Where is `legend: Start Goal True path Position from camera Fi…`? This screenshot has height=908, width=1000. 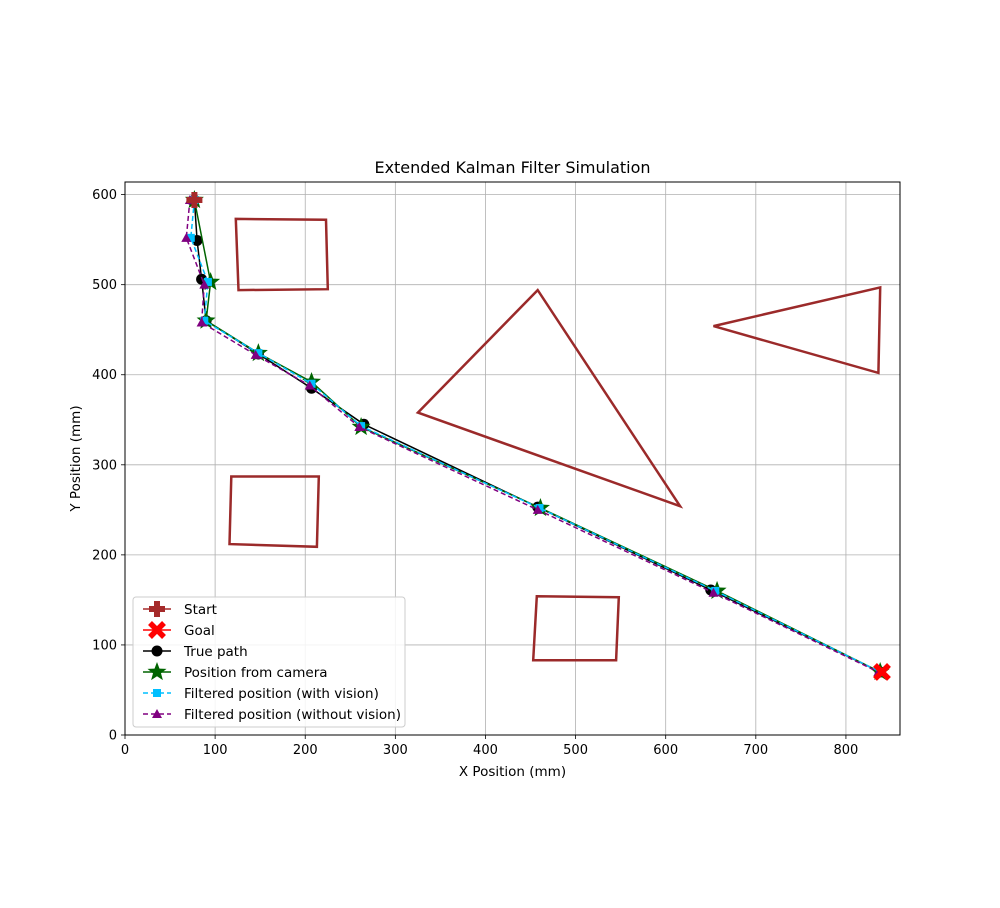 legend: Start Goal True path Position from camera Fi… is located at coordinates (269, 662).